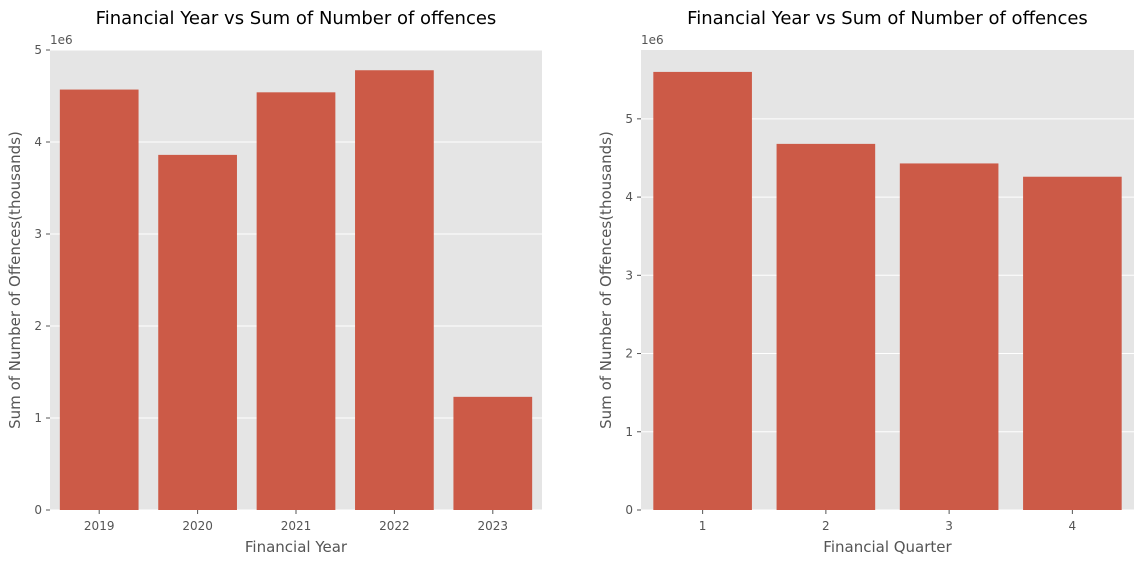  I want to click on x-tick-label: 4, so click(1073, 526).